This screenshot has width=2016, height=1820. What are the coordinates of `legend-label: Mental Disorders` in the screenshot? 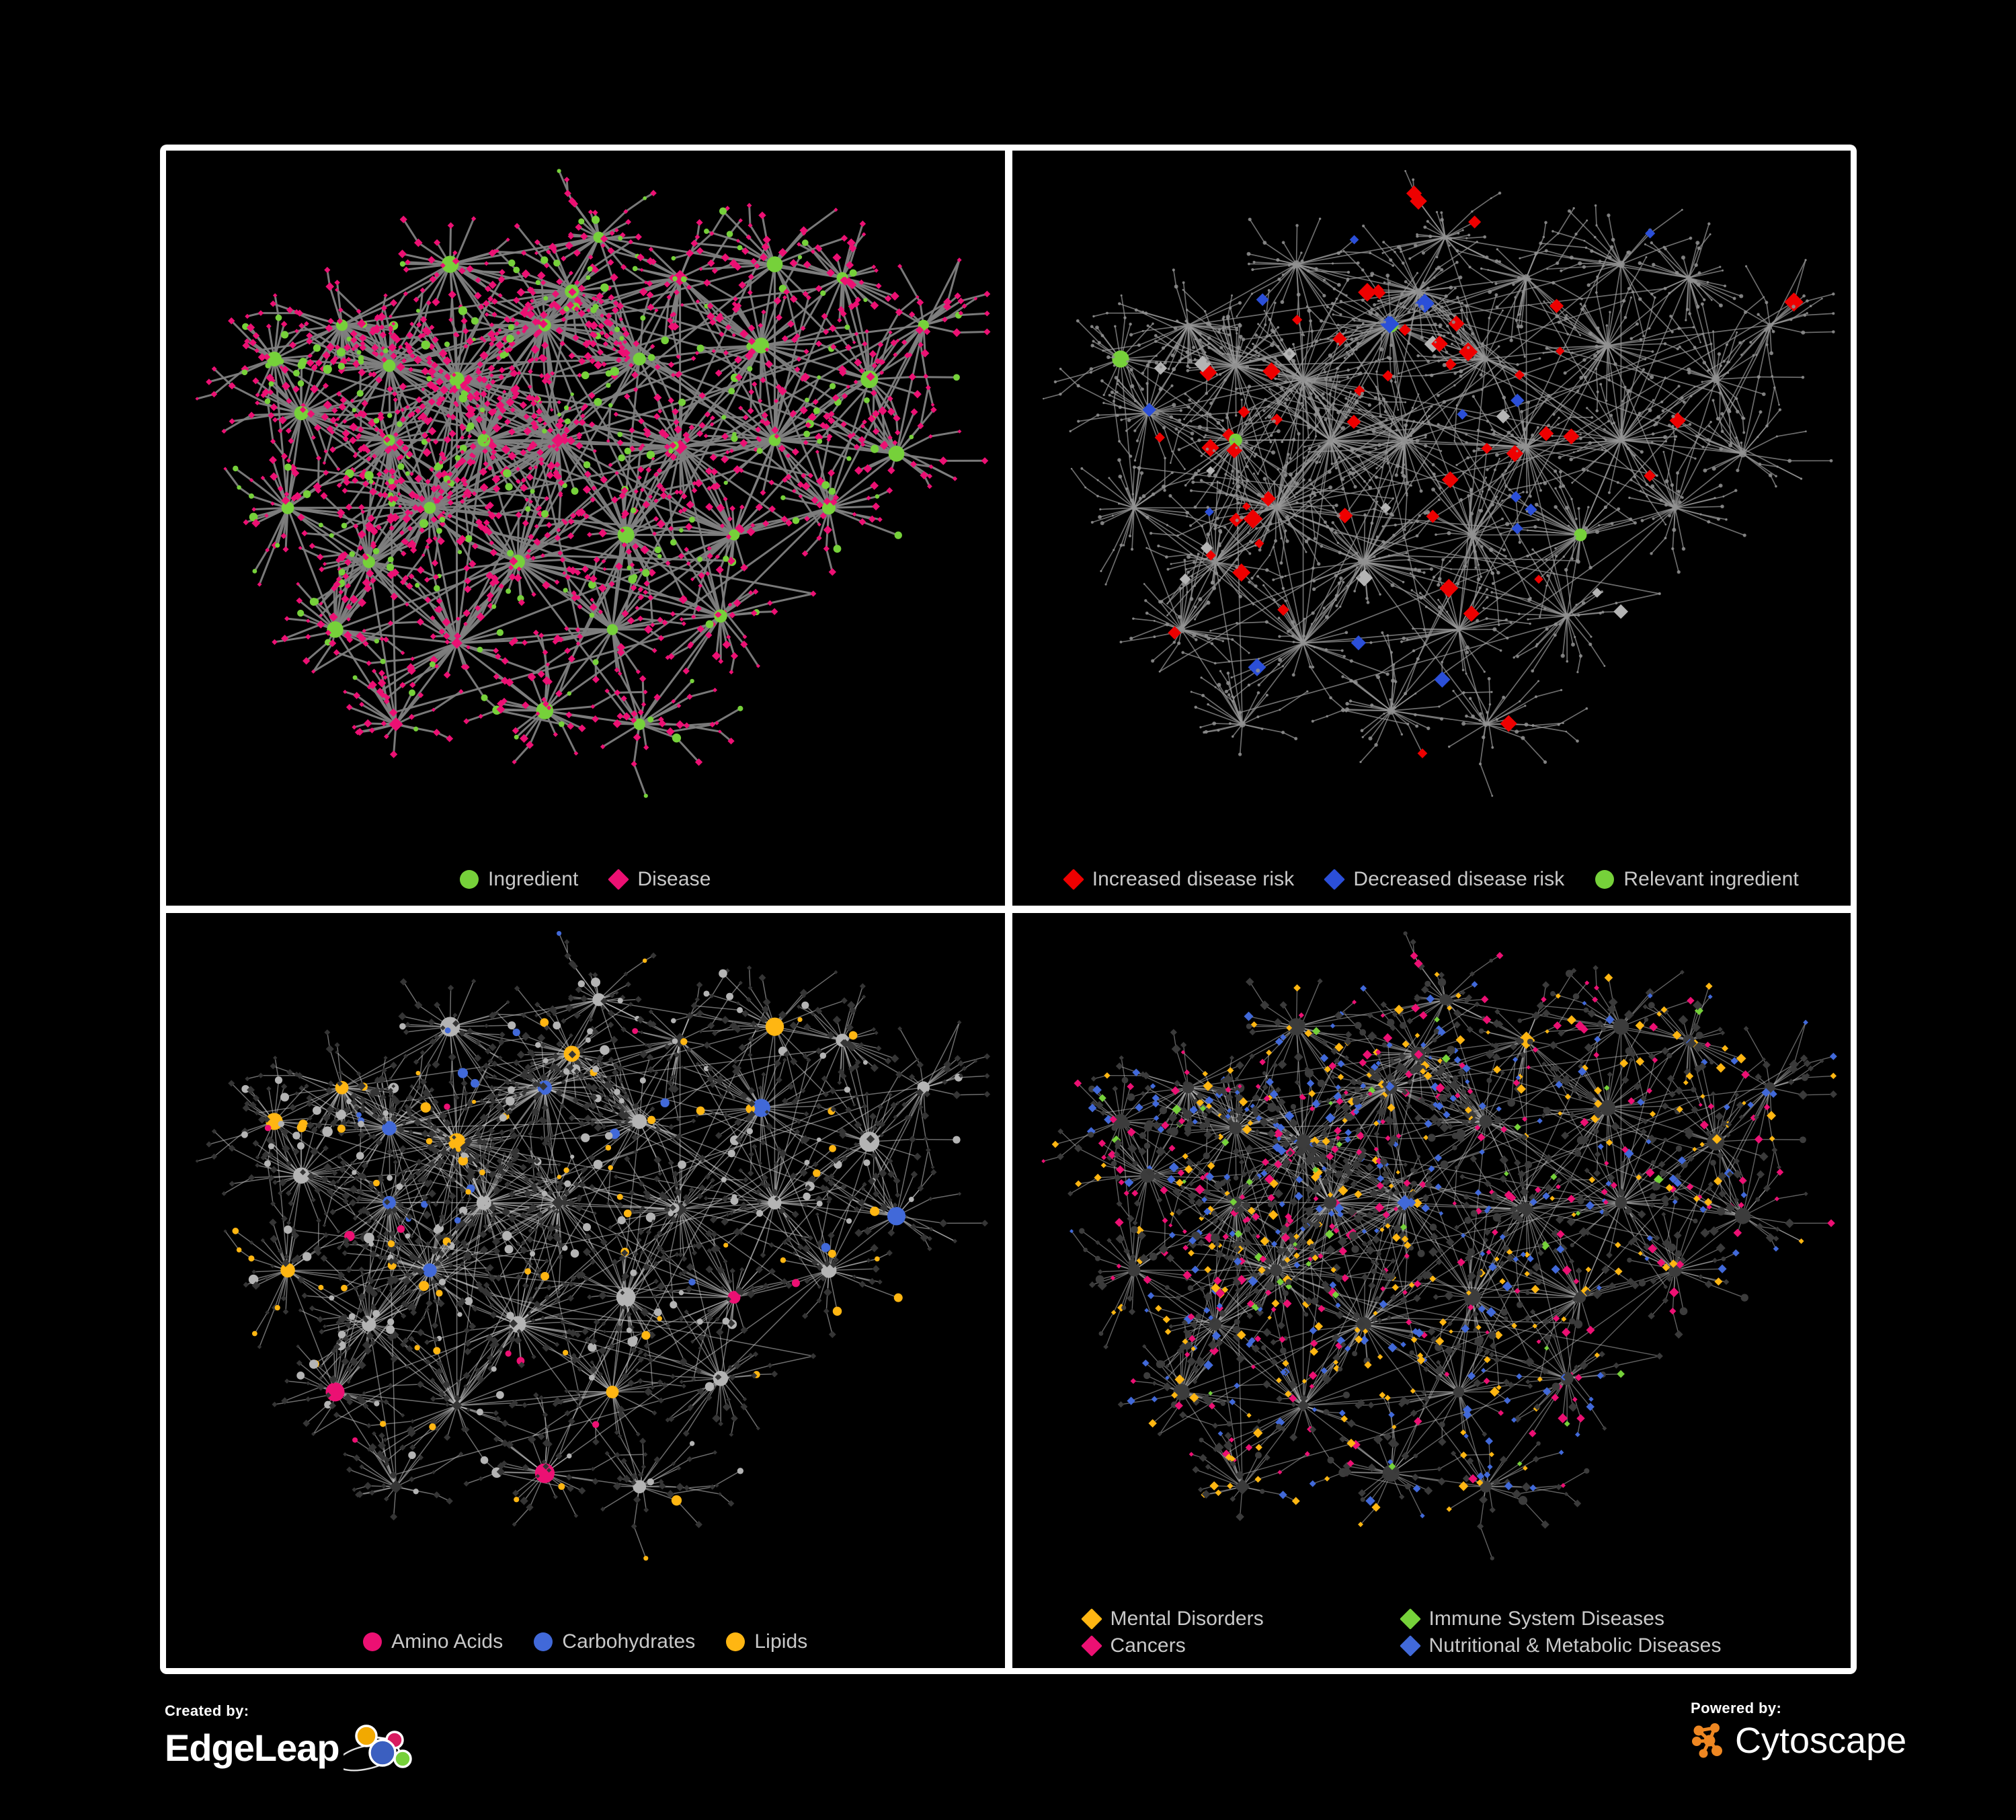 It's located at (1187, 1619).